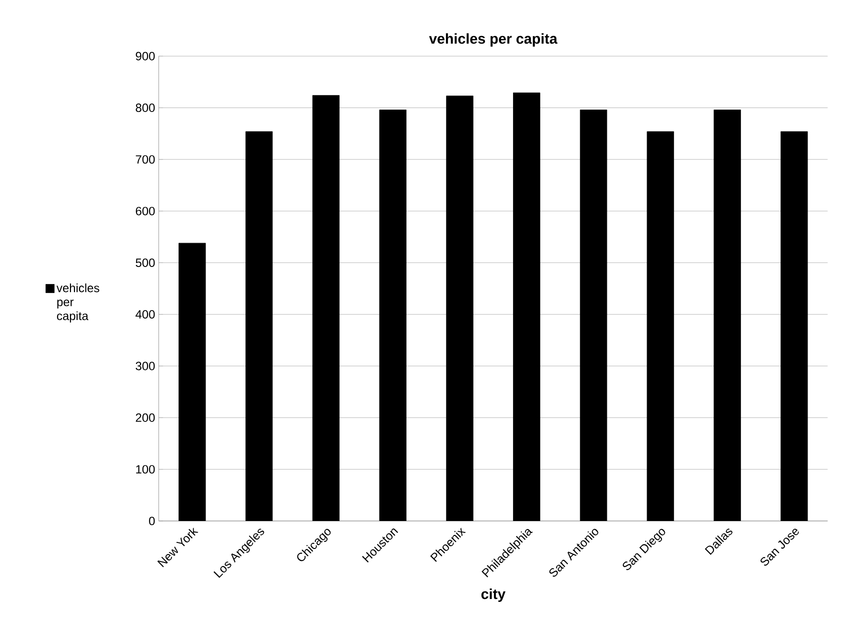  I want to click on x-axis-title: city, so click(493, 595).